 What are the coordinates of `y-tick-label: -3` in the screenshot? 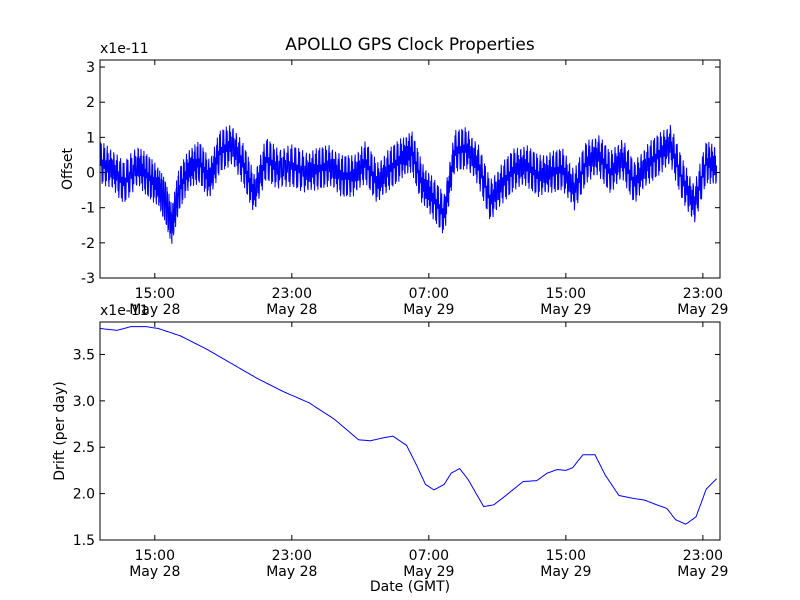 It's located at (88, 279).